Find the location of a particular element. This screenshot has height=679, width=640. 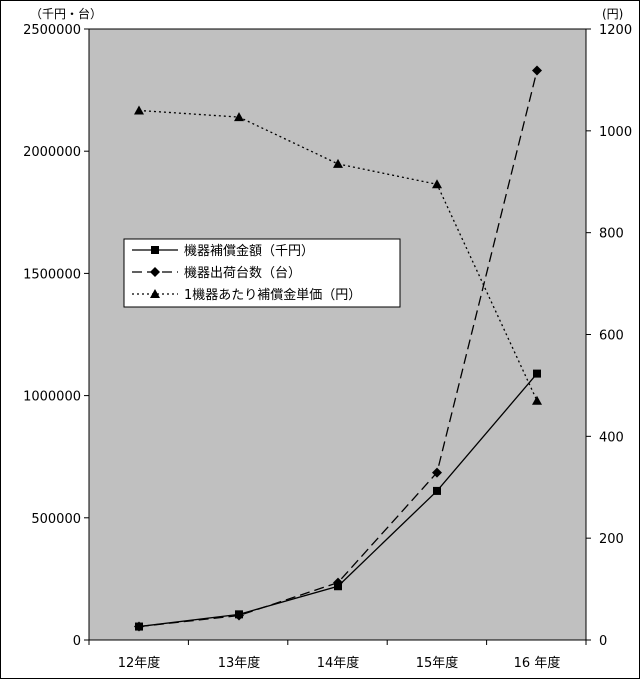

legend-item: 機器出荷台数（台） is located at coordinates (216, 273).